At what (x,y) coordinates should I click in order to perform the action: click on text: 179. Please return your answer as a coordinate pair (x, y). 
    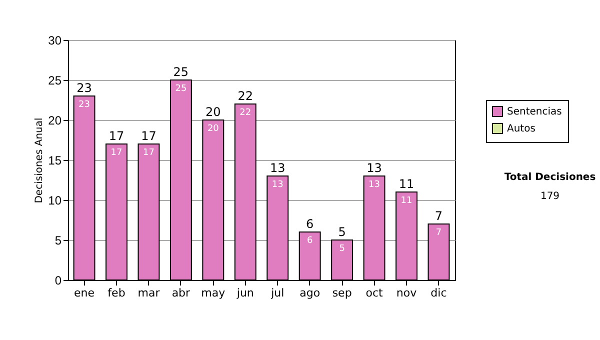
    Looking at the image, I should click on (550, 196).